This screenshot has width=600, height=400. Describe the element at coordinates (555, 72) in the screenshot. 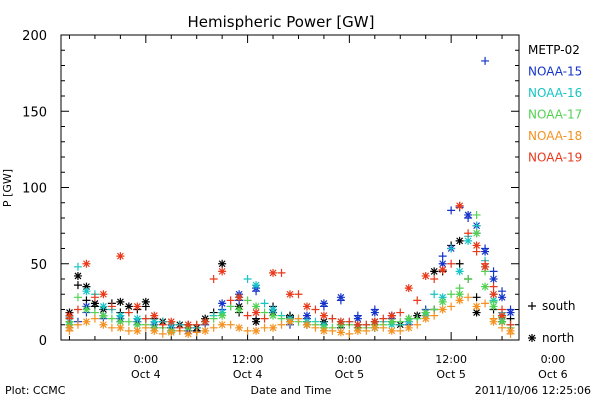

I see `legend-entry-noaa-15: NOAA-15` at that location.